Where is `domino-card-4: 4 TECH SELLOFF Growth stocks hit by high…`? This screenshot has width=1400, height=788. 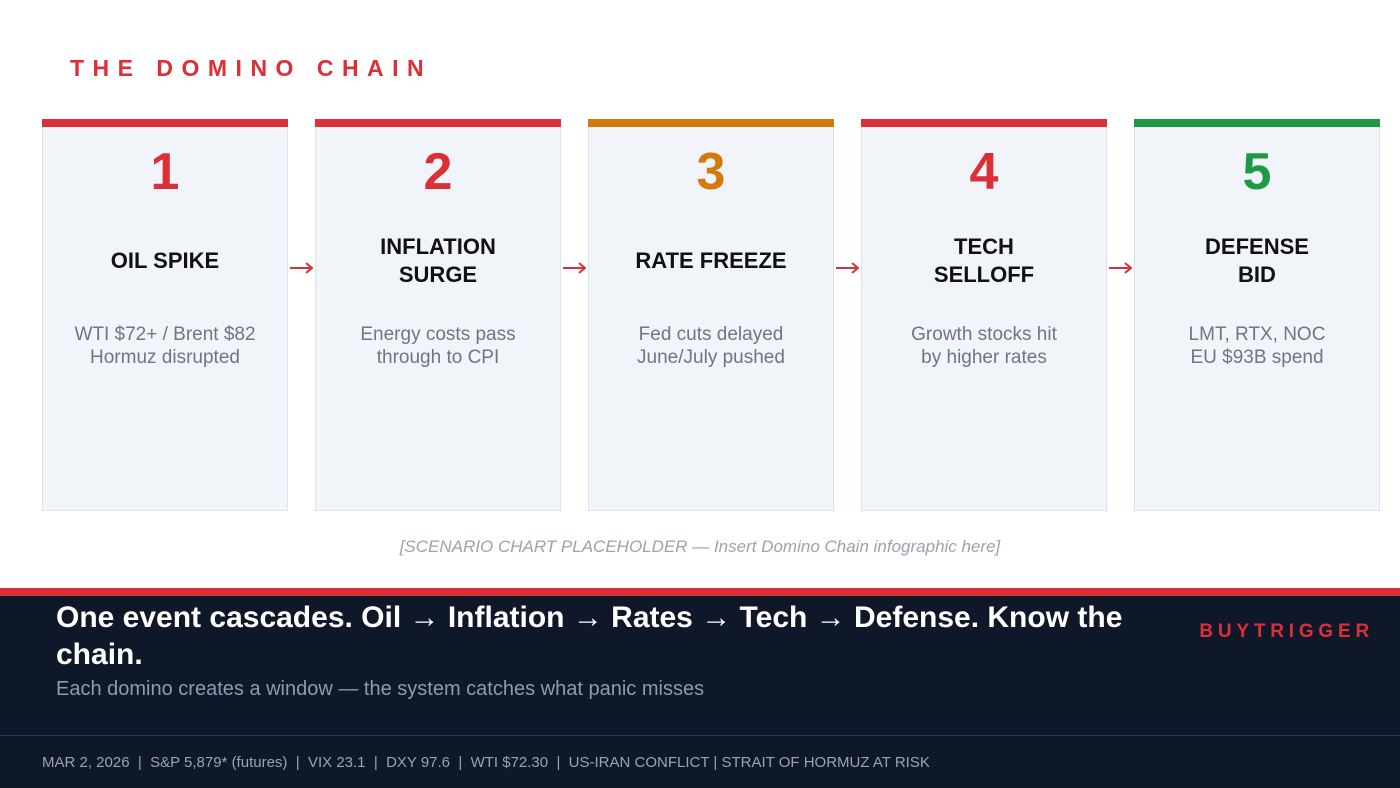 domino-card-4: 4 TECH SELLOFF Growth stocks hit by high… is located at coordinates (984, 315).